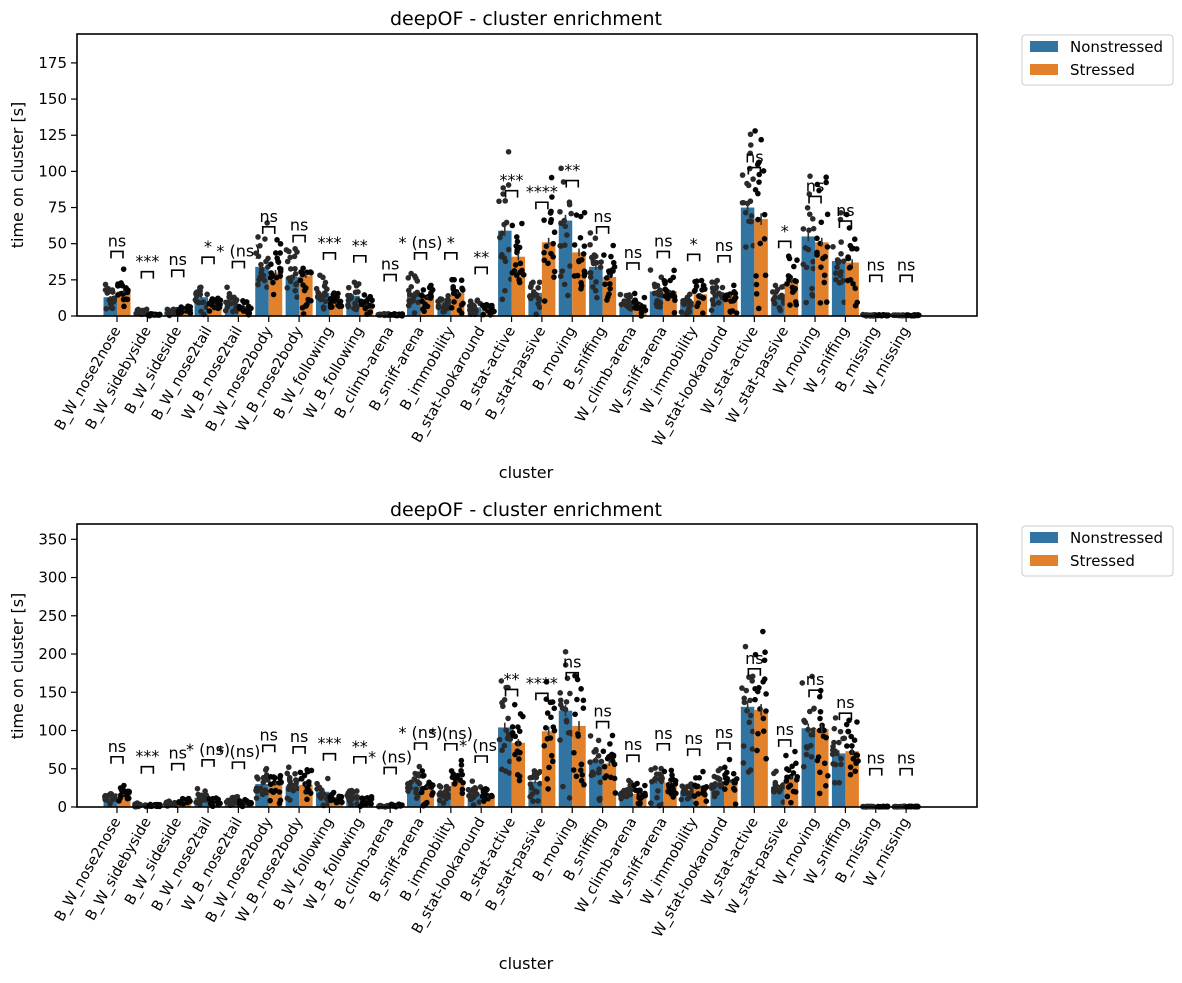 The image size is (1182, 983). I want to click on y-tick-label: 0, so click(62, 807).